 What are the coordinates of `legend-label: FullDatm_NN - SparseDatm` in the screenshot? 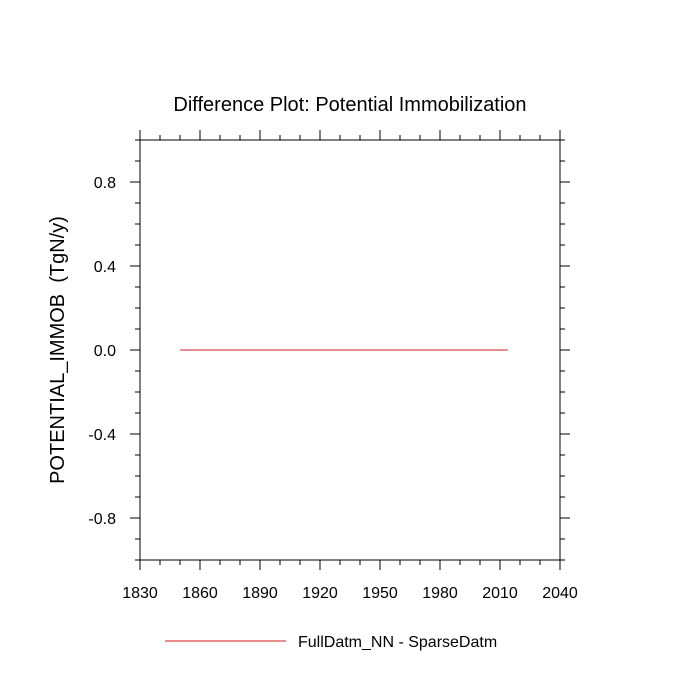 It's located at (397, 642).